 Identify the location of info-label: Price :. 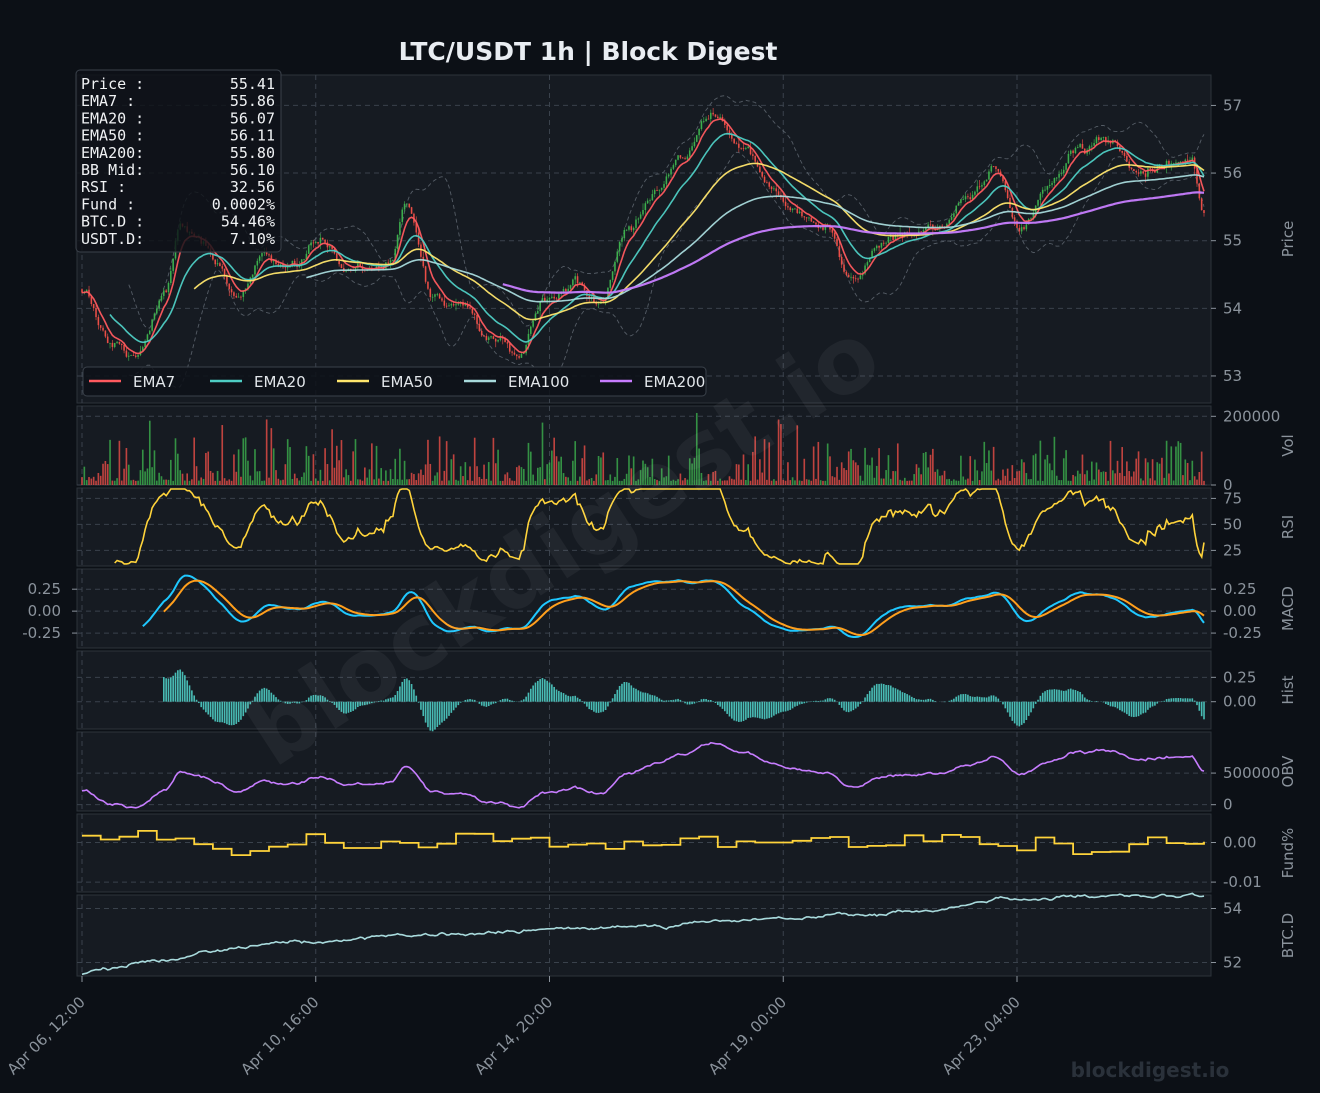
(112, 84).